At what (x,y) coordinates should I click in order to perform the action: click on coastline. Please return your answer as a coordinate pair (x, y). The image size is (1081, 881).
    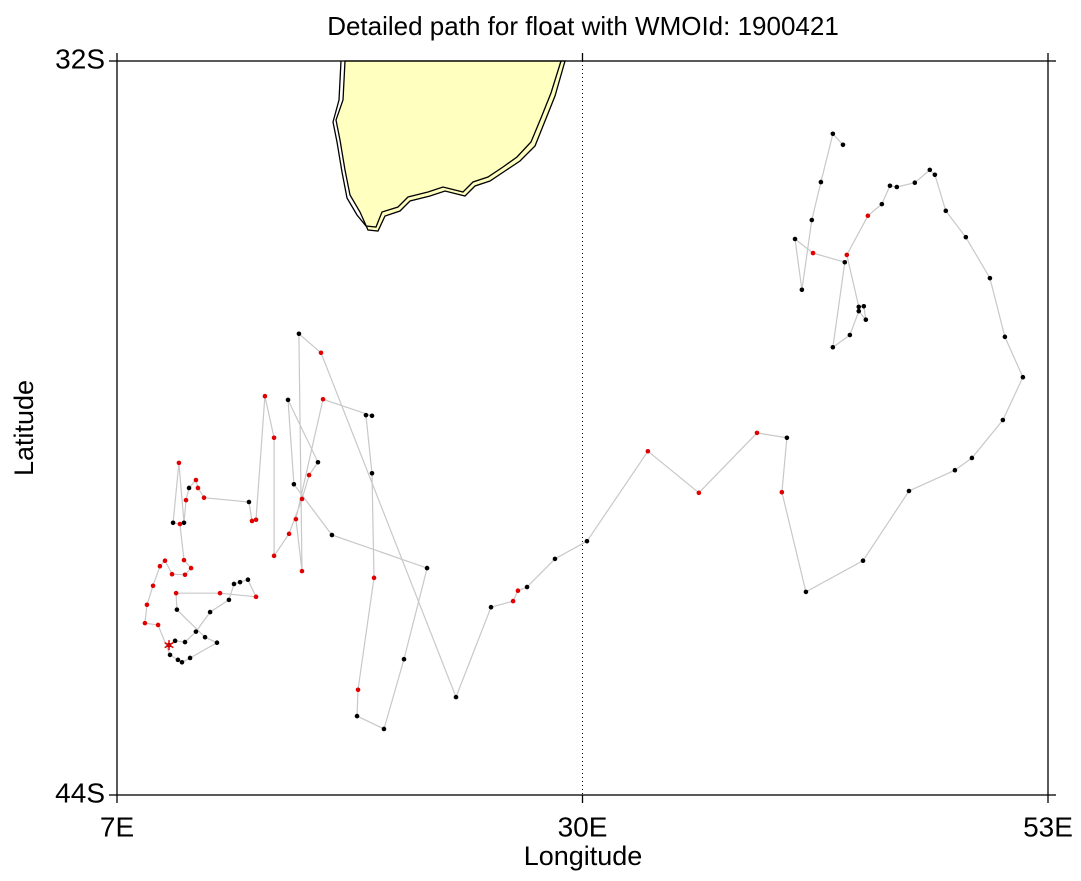
    Looking at the image, I should click on (450, 146).